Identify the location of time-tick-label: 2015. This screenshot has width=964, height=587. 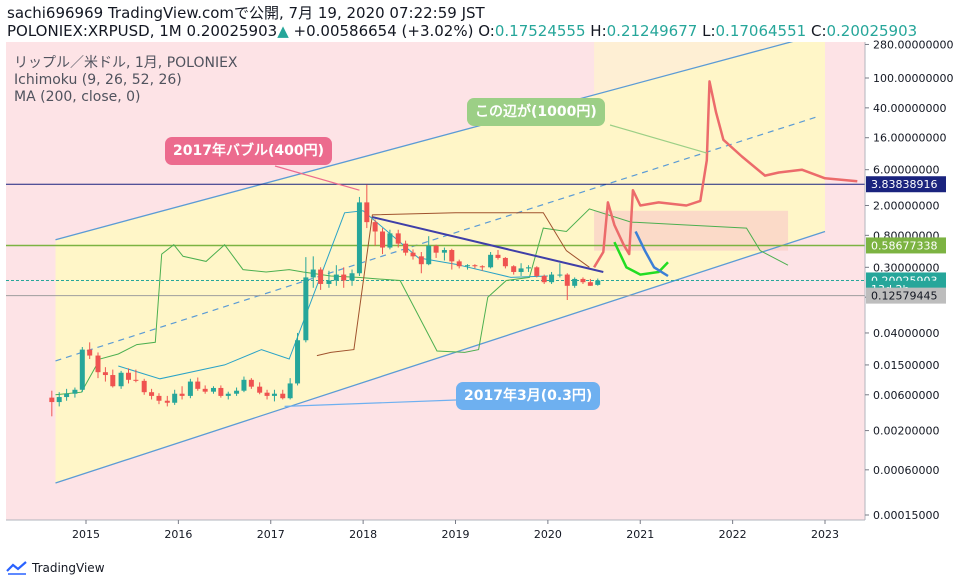
(86, 534).